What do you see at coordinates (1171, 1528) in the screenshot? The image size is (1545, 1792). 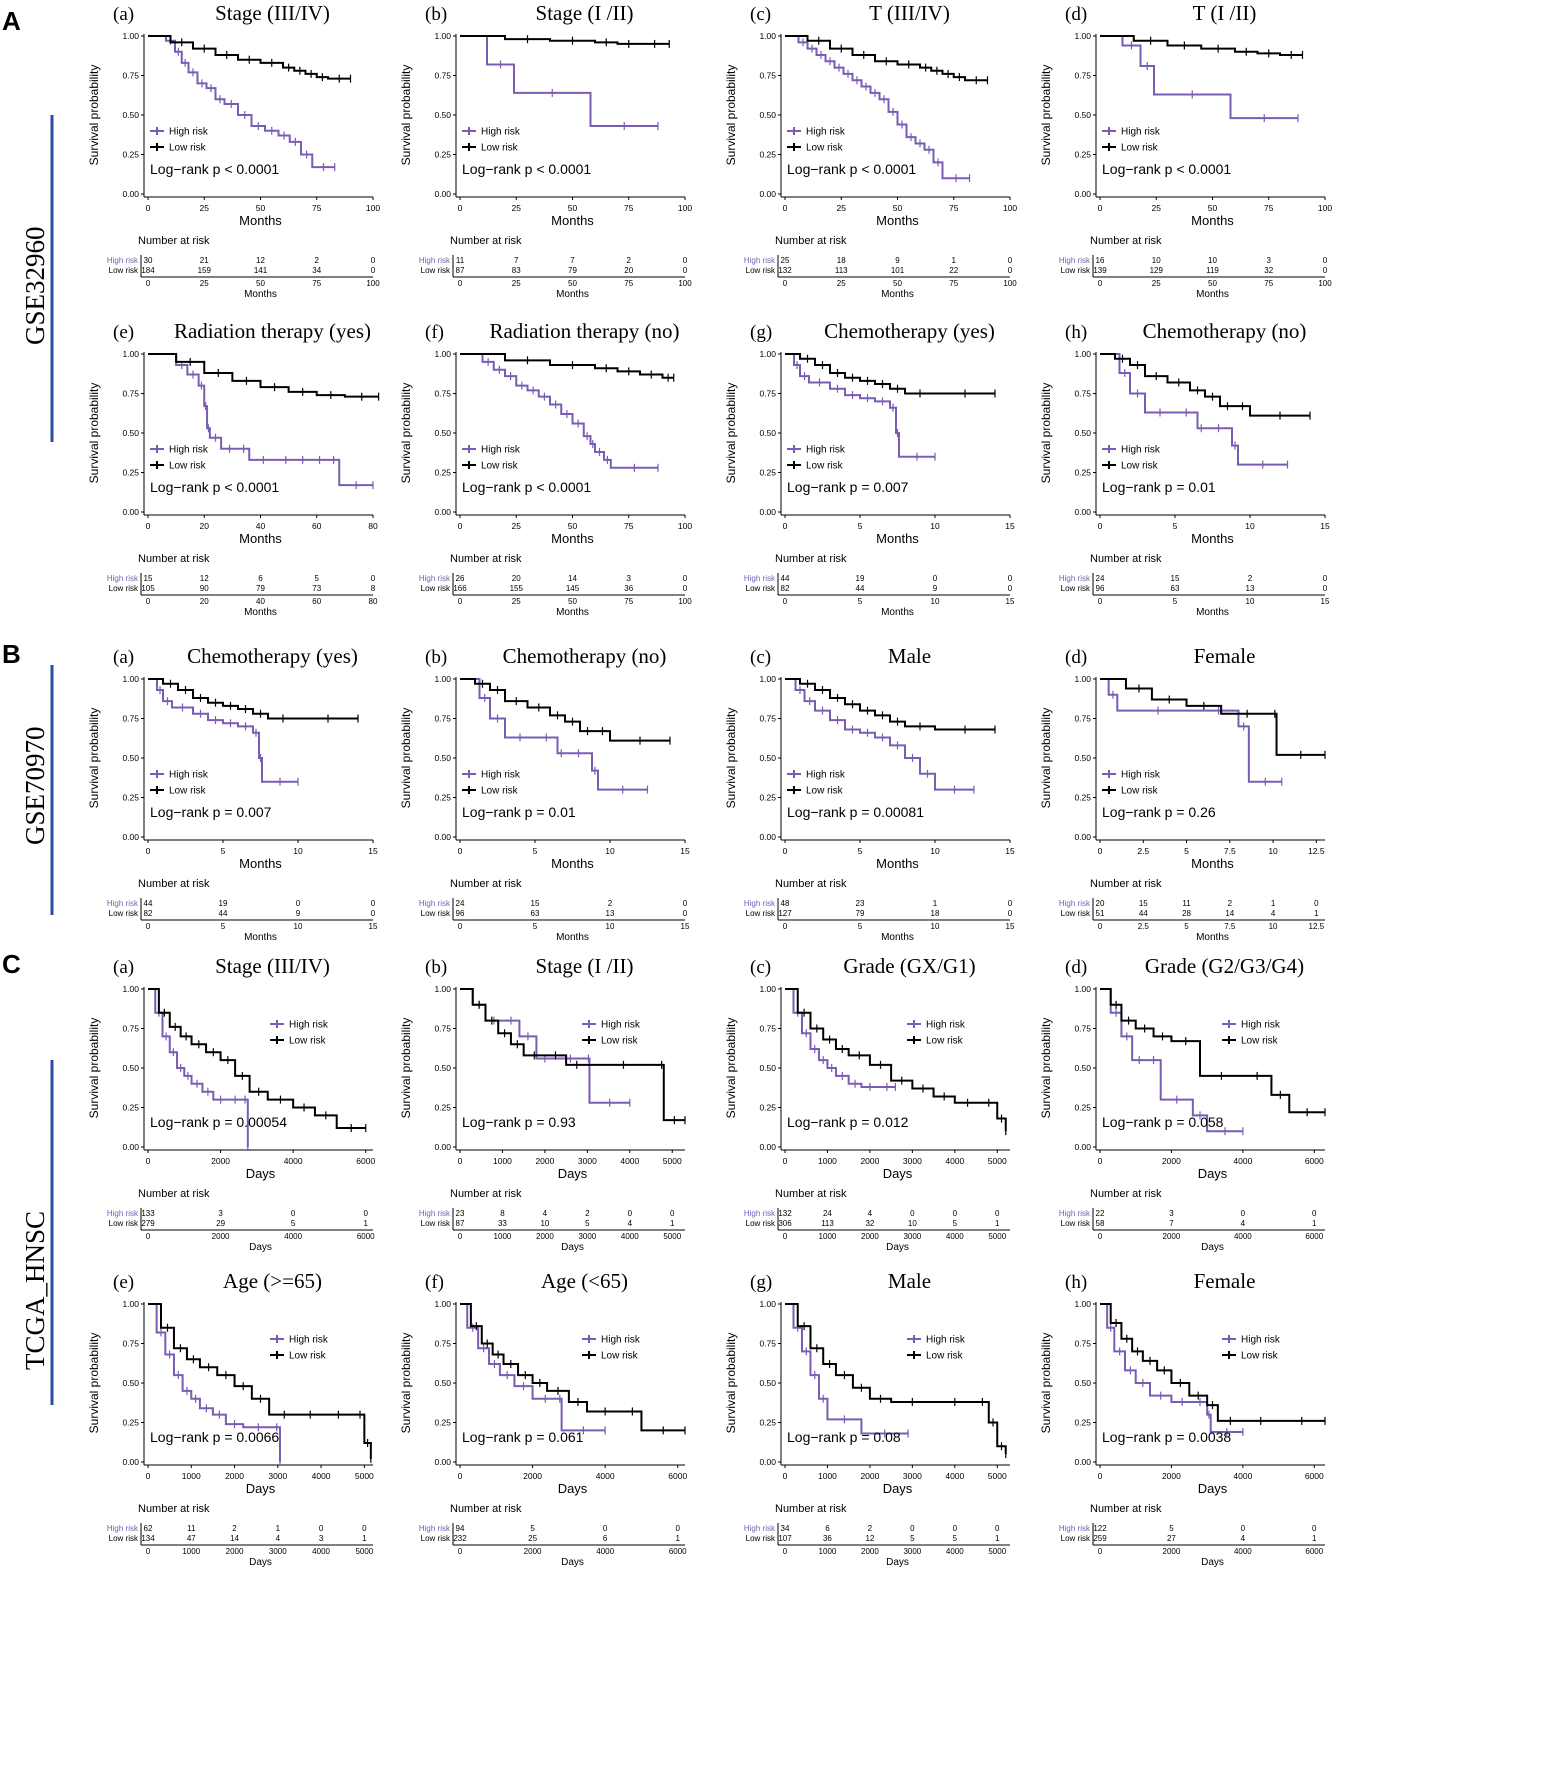 I see `risk-high-value: 5` at bounding box center [1171, 1528].